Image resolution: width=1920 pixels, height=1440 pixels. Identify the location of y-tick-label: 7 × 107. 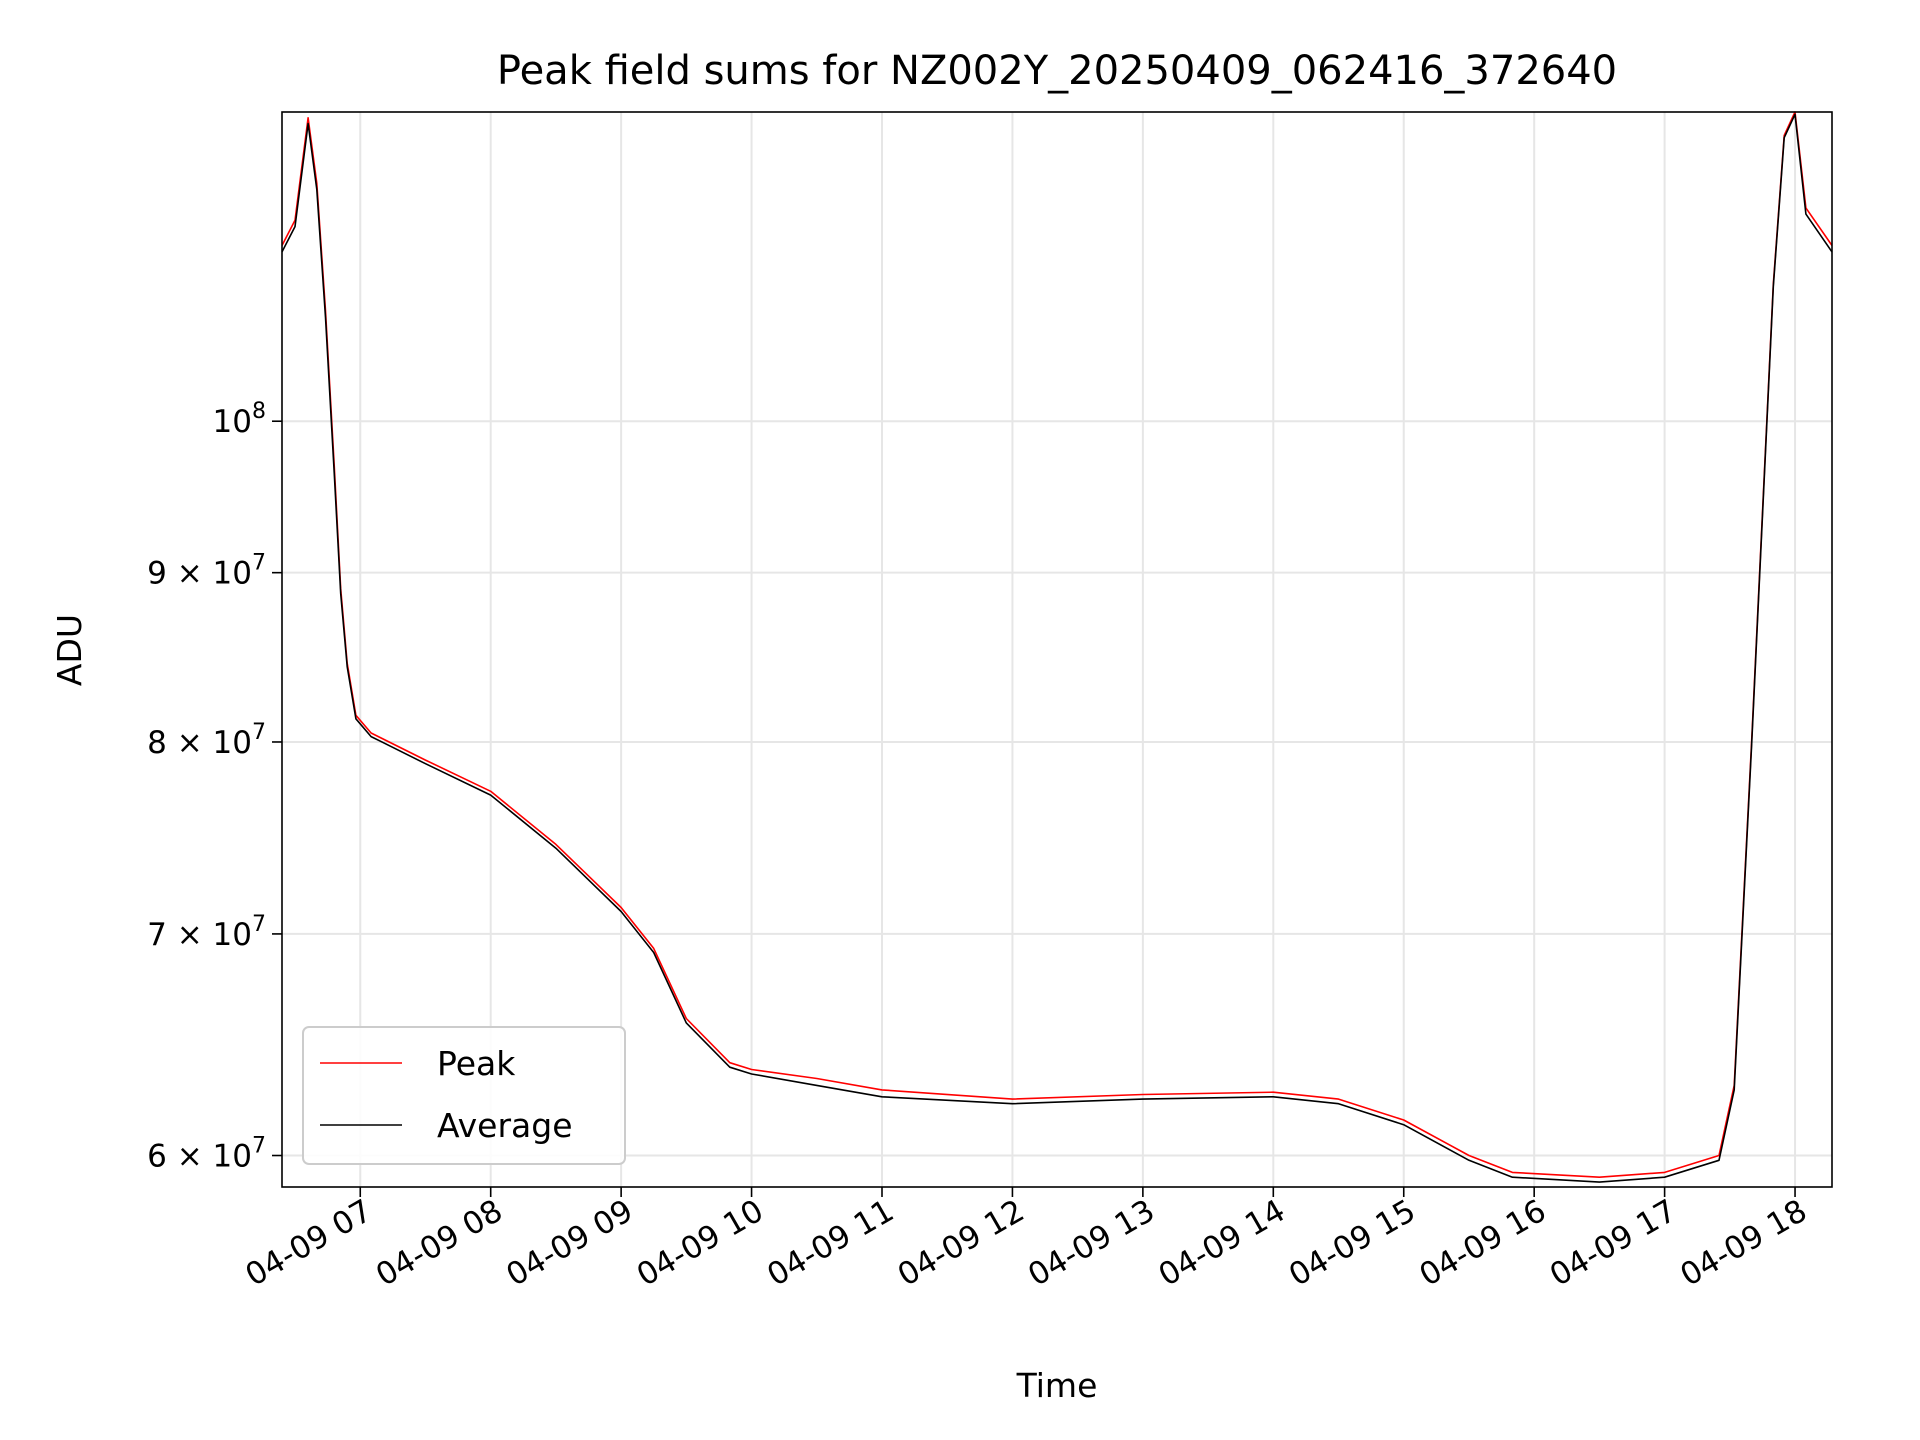
(206, 932).